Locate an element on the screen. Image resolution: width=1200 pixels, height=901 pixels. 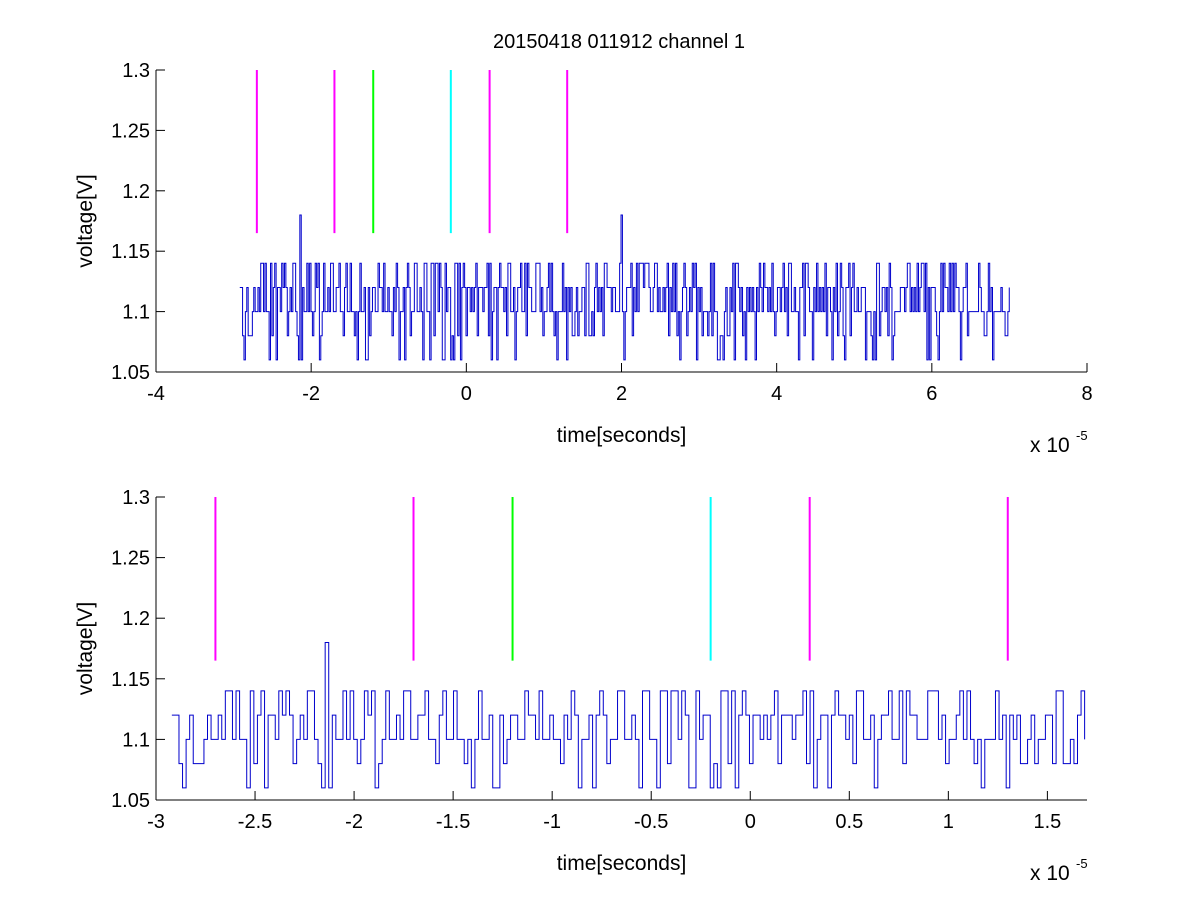
x-tick-label: -2.5 is located at coordinates (255, 822).